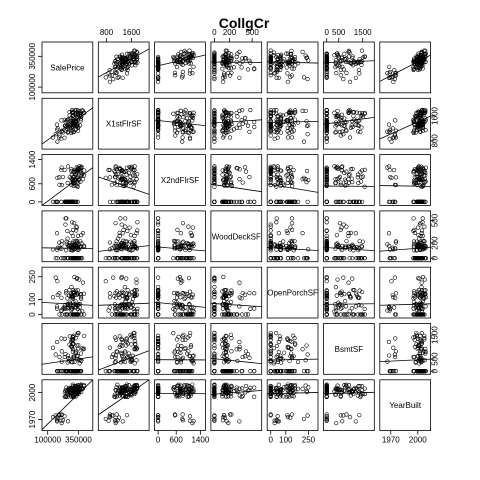 This screenshot has width=480, height=480. Describe the element at coordinates (180, 292) in the screenshot. I see `panel-OpenPorchSF-vs-X2ndFlrSF` at that location.